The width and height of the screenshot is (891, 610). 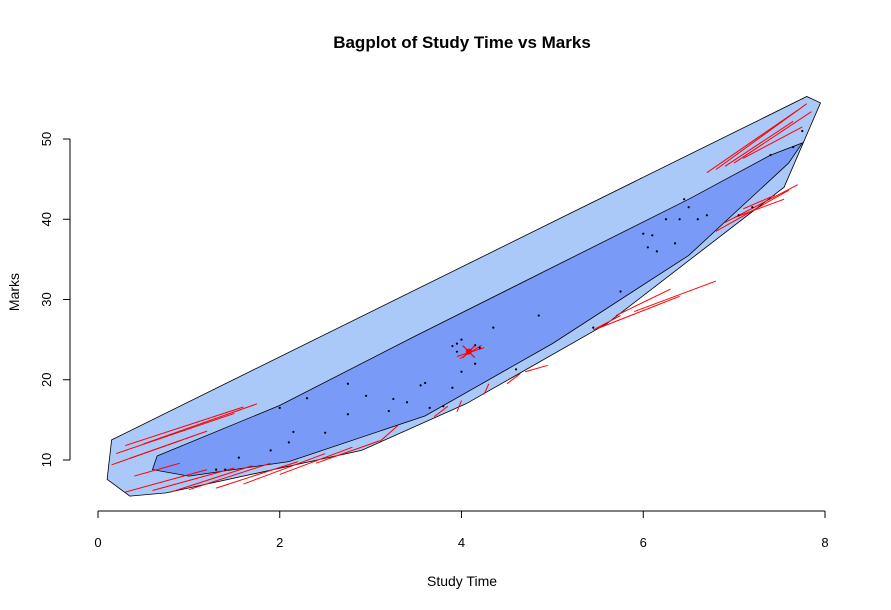 I want to click on x-ticks: 0 2 4 6 8, so click(x=461, y=530).